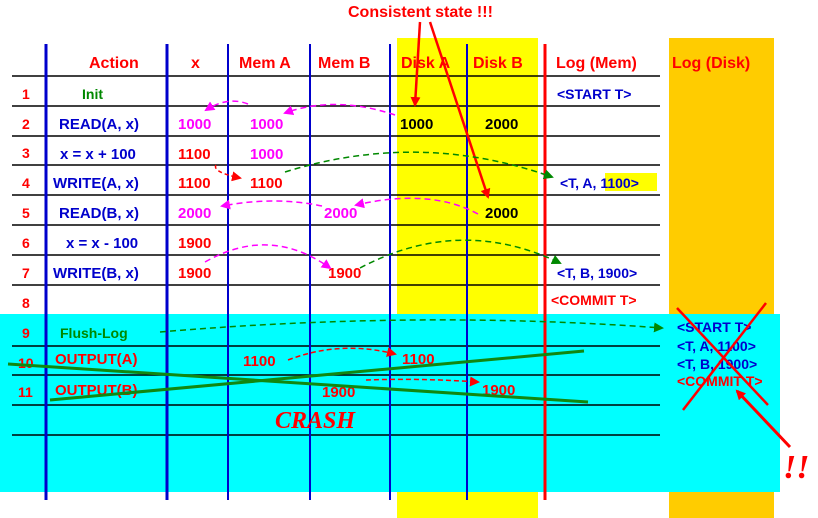 This screenshot has width=818, height=518. Describe the element at coordinates (271, 204) in the screenshot. I see `read-b-arrow-x` at that location.